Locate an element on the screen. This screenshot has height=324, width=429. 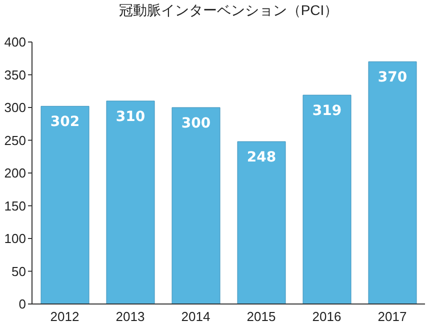
y-tick-label: 0 is located at coordinates (22, 304).